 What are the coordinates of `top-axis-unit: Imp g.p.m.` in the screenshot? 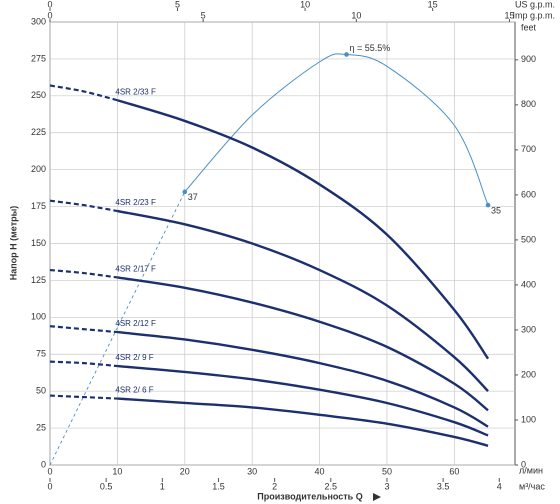 It's located at (533, 15).